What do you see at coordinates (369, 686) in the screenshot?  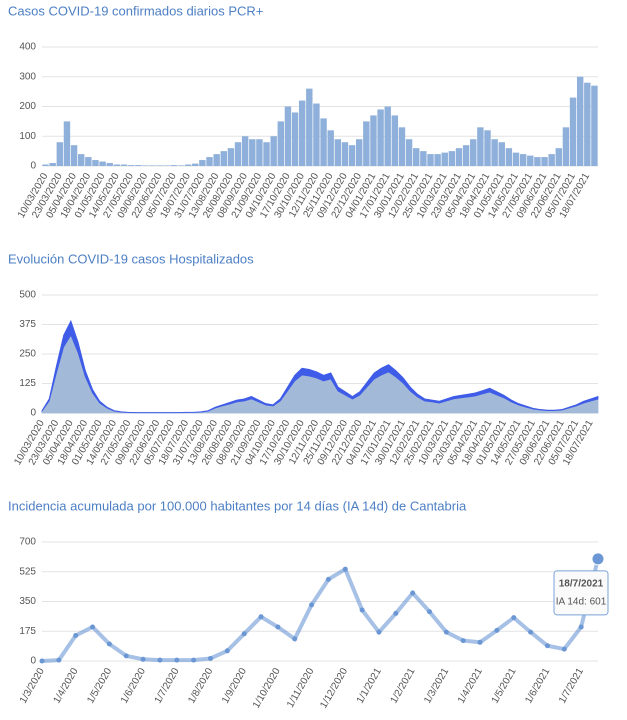 I see `x-tick-label: 1/1/2021` at bounding box center [369, 686].